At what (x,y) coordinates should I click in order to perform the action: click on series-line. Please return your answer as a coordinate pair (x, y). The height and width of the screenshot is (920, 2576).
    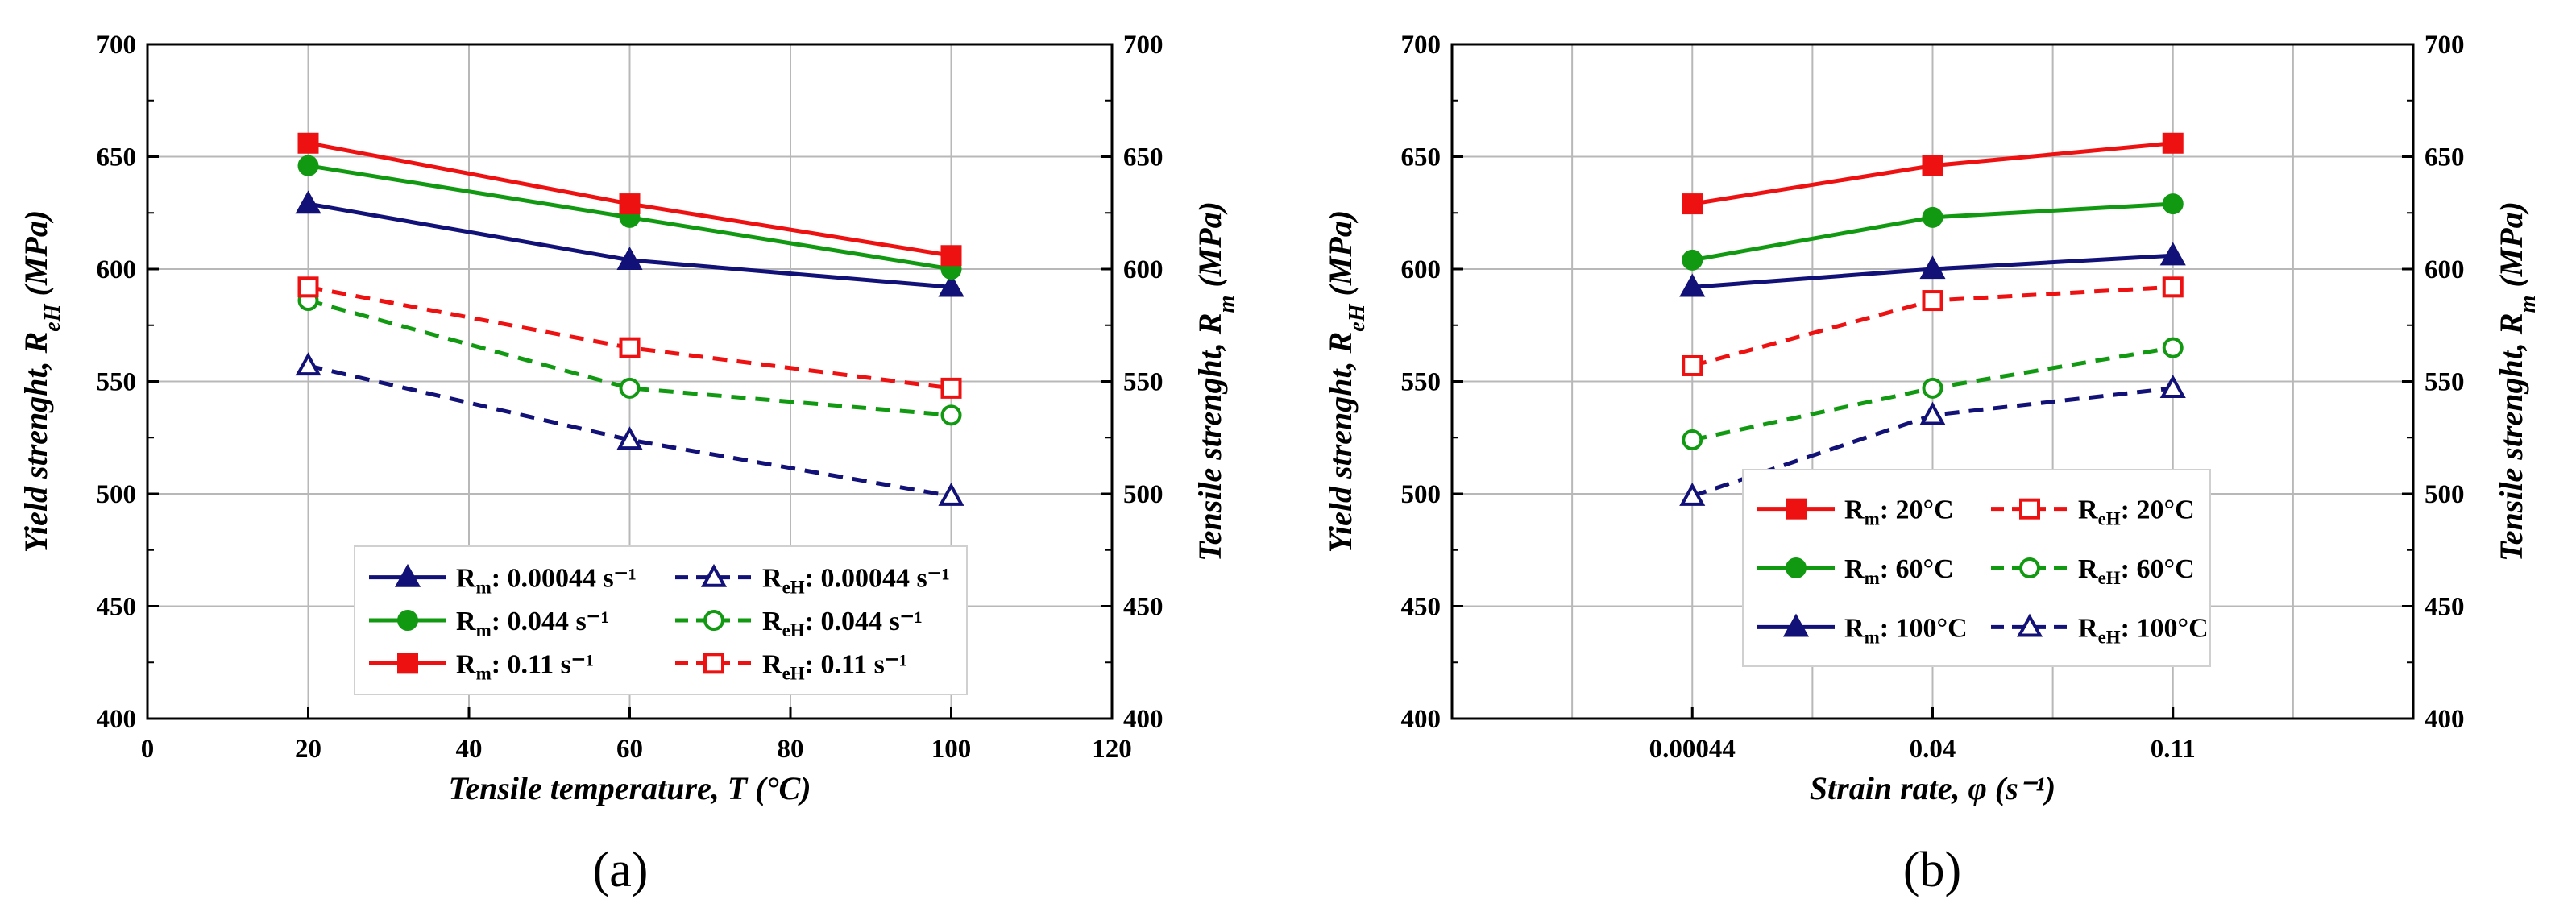
    Looking at the image, I should click on (629, 357).